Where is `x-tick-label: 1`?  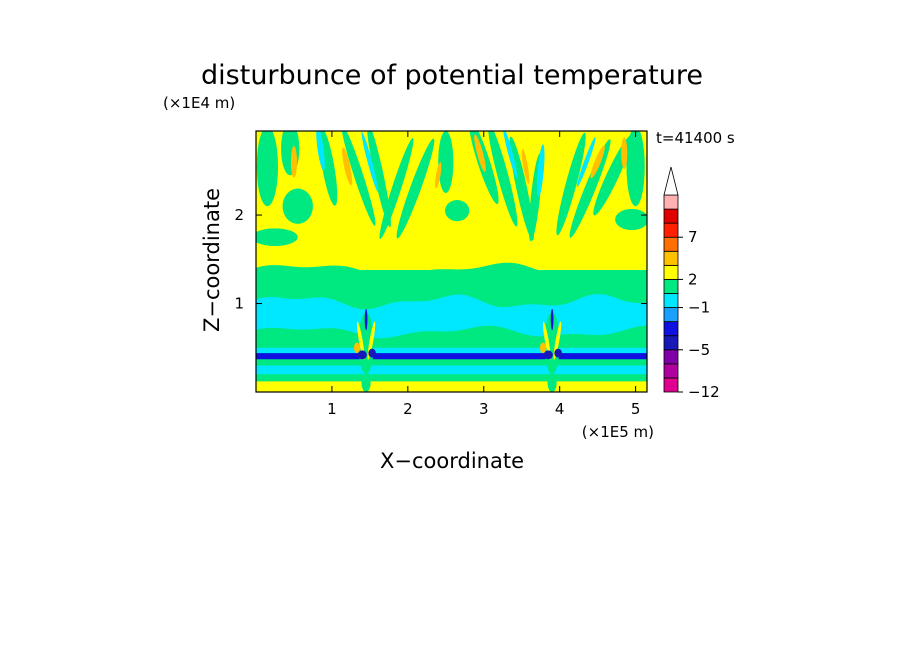 x-tick-label: 1 is located at coordinates (332, 409).